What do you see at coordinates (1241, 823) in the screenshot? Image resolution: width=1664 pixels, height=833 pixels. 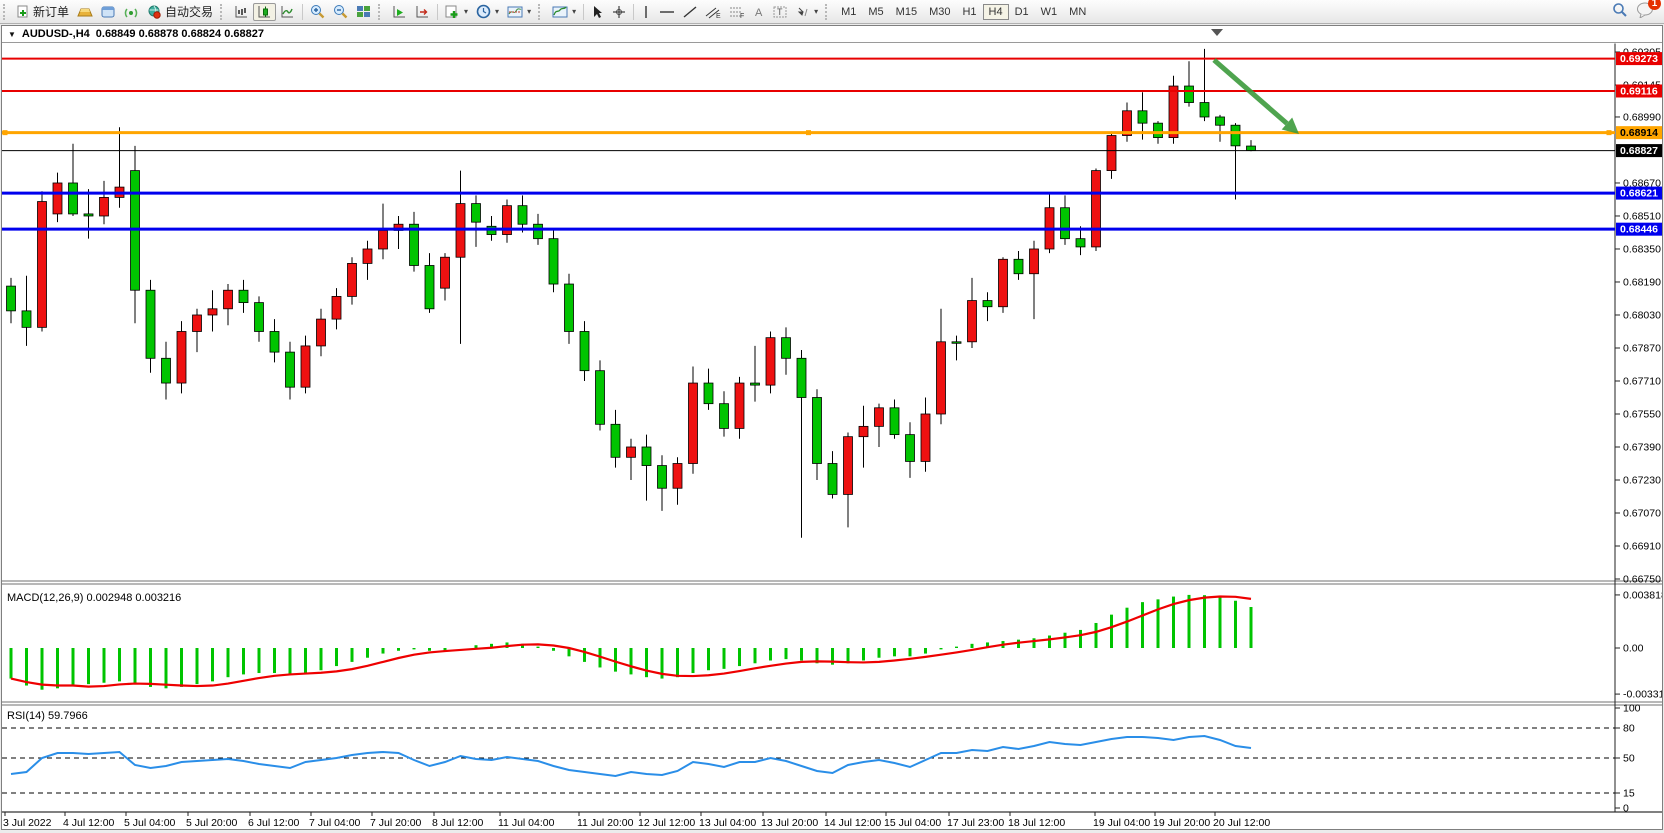 I see `date-tick-label: 20 Jul 12:00` at bounding box center [1241, 823].